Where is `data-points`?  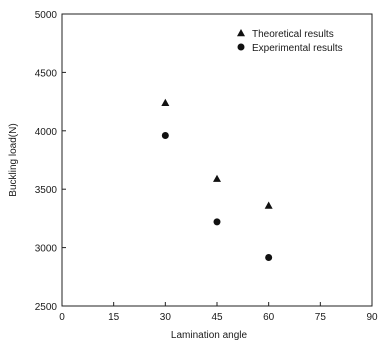 data-points is located at coordinates (217, 180).